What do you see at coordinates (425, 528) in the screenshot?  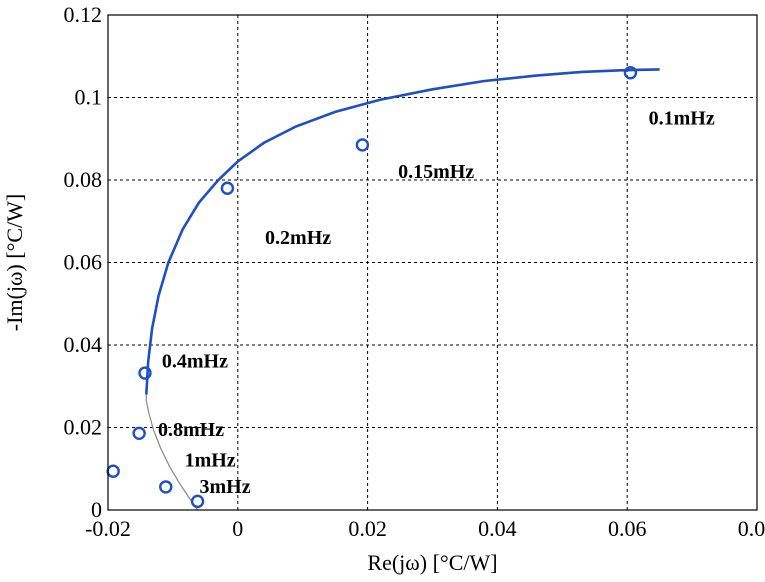 I see `x-tick-labels: -0.02 0 0.02 0.04 0.06 0.08` at bounding box center [425, 528].